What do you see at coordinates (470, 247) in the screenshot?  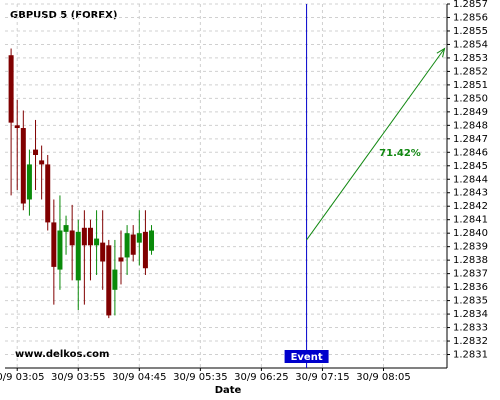 I see `y-tick-label: 1.2839` at bounding box center [470, 247].